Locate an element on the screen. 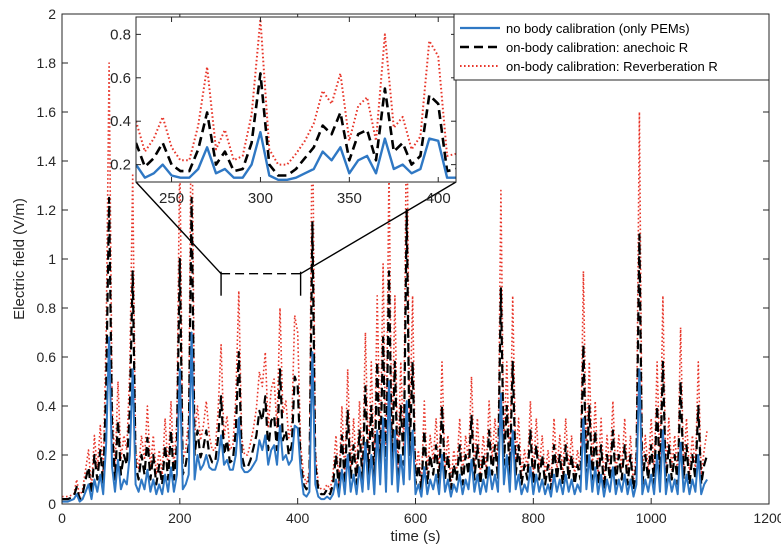 The width and height of the screenshot is (781, 550). y-tick-label: 1.6 is located at coordinates (47, 112).